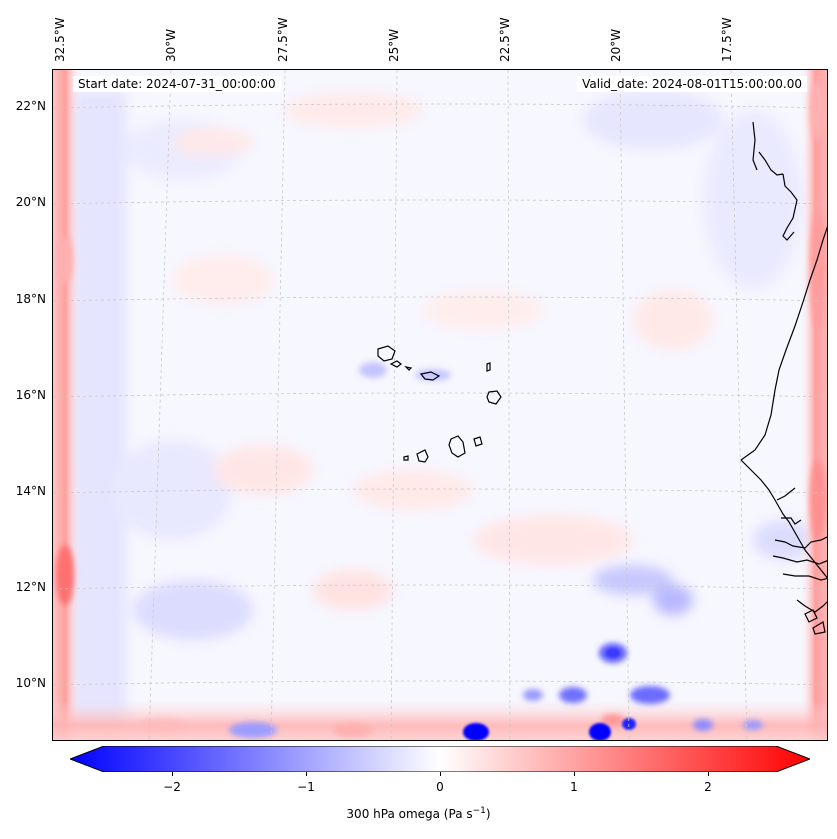 This screenshot has width=837, height=839. What do you see at coordinates (616, 45) in the screenshot?
I see `lon-label-20w: 20°W` at bounding box center [616, 45].